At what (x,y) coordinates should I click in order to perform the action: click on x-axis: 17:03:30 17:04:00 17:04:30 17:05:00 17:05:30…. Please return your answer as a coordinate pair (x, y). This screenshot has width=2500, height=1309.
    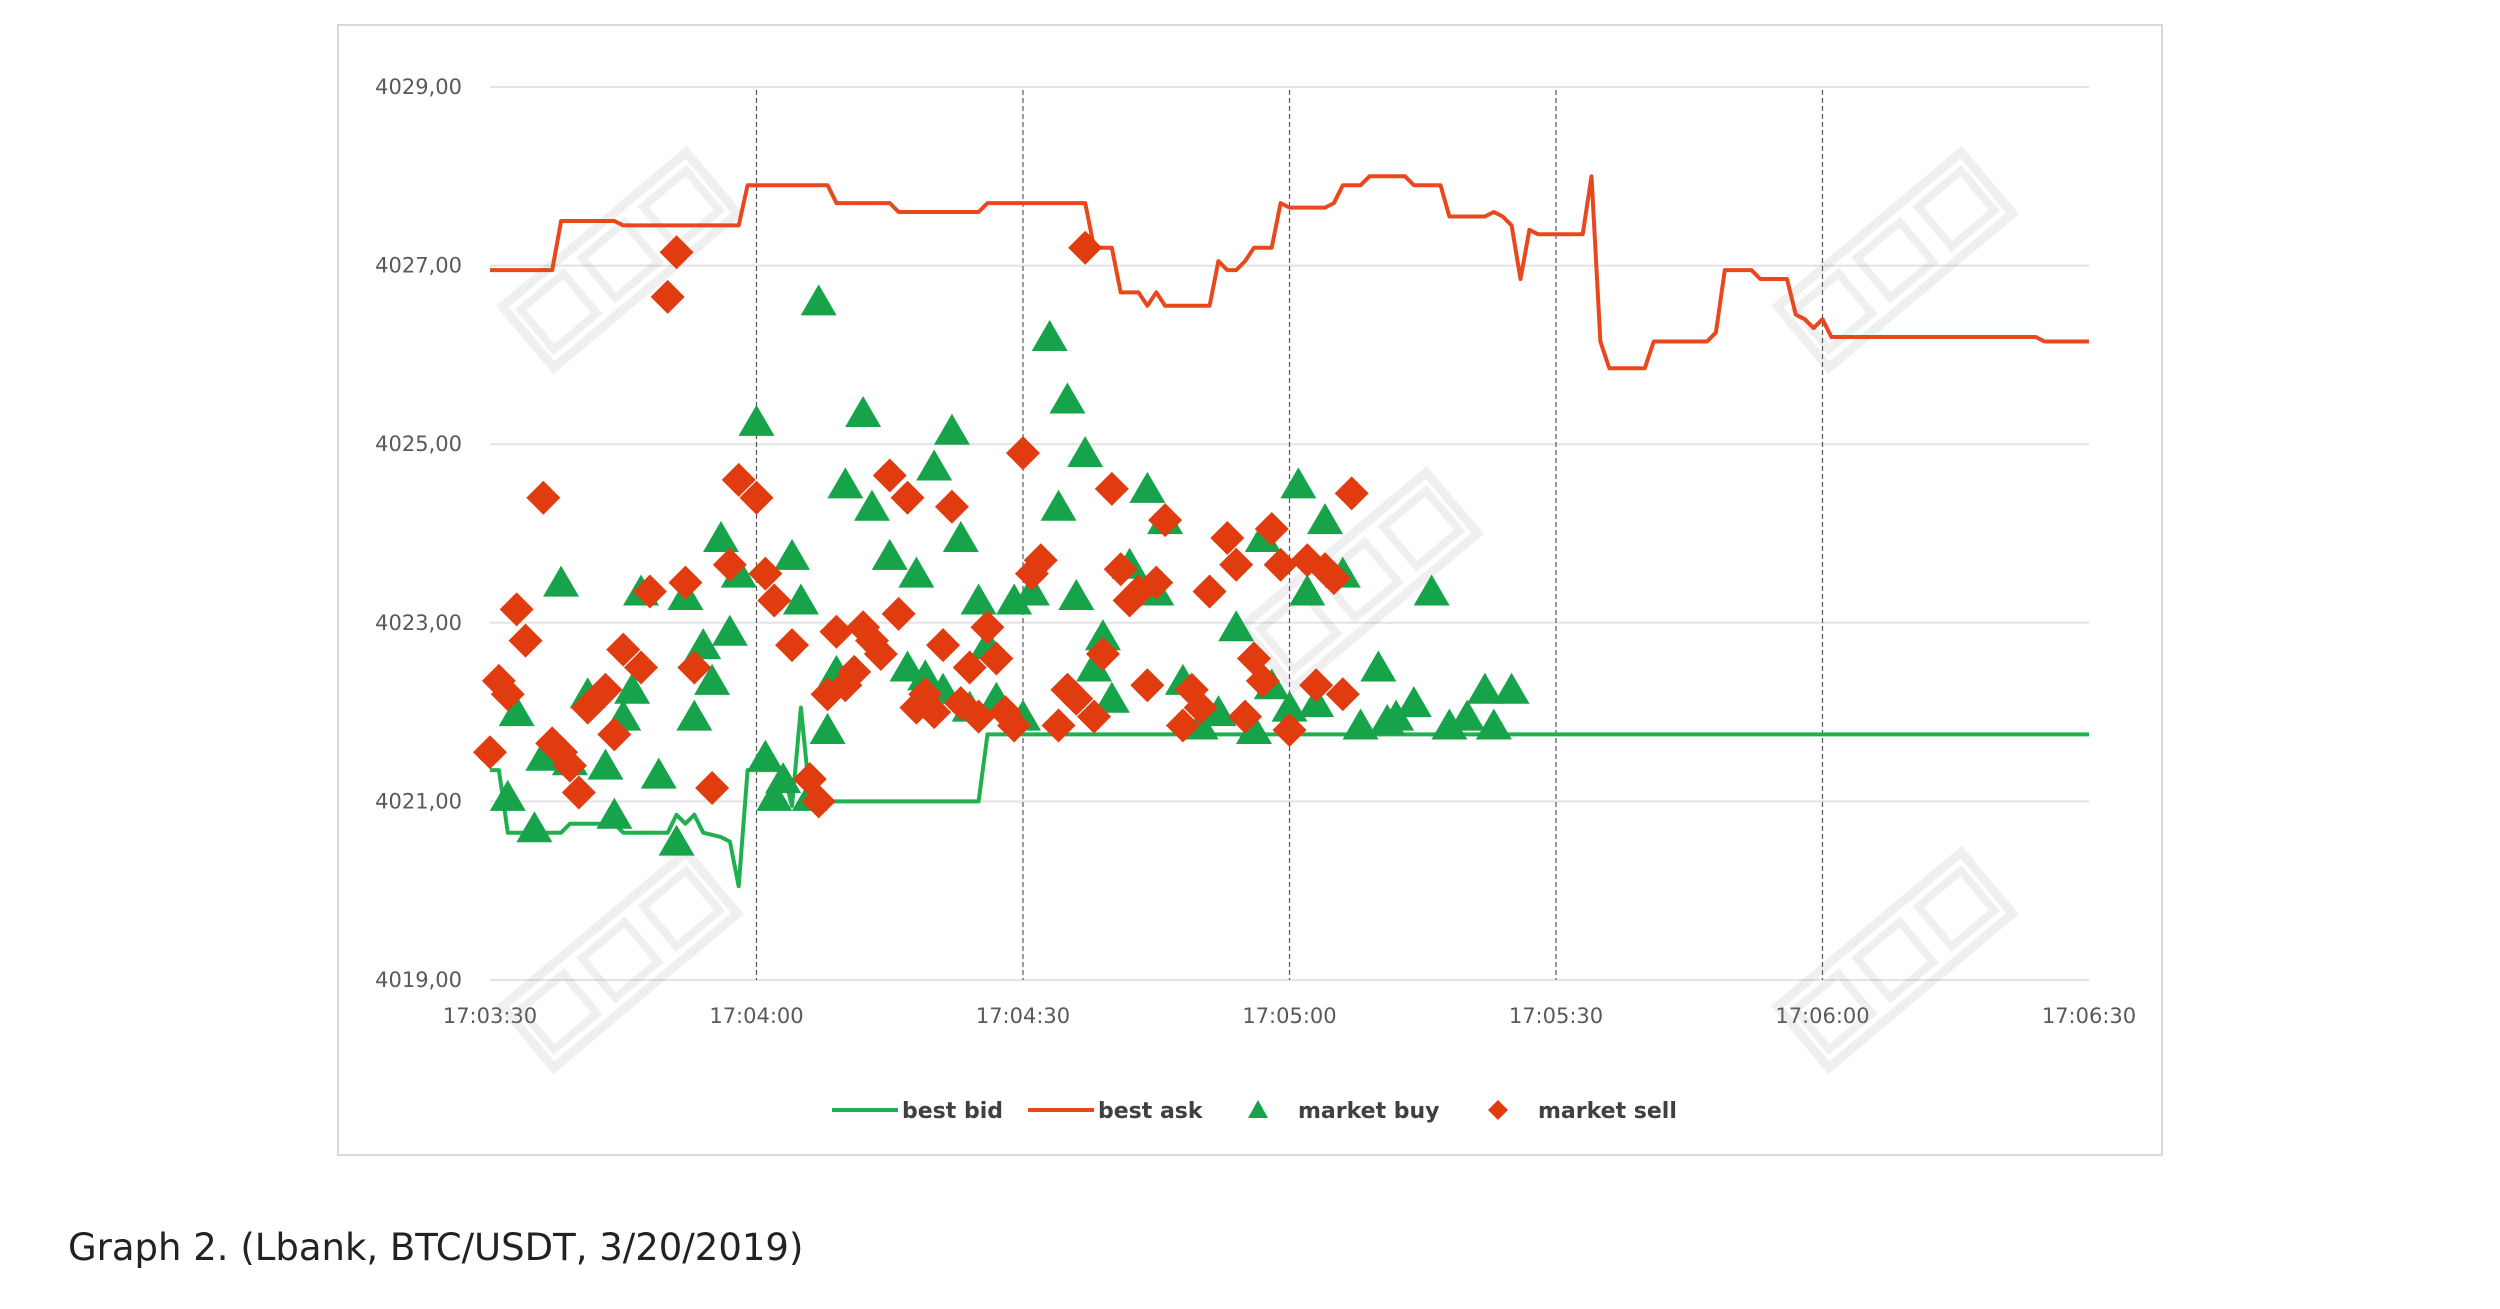
    Looking at the image, I should click on (1289, 1016).